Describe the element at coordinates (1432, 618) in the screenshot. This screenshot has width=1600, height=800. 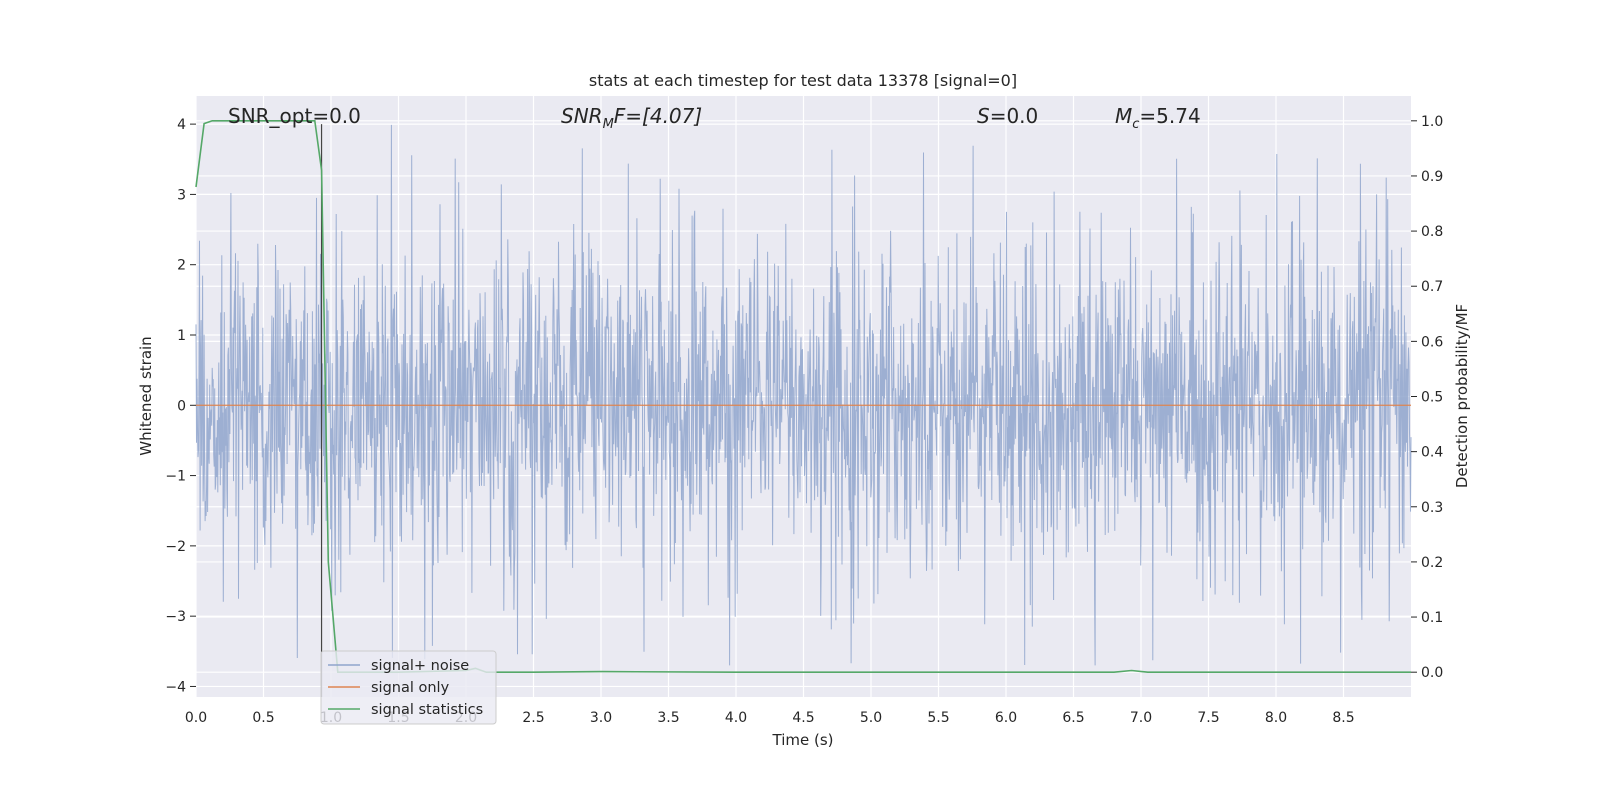
I see `y2-tick-label: 0.1` at that location.